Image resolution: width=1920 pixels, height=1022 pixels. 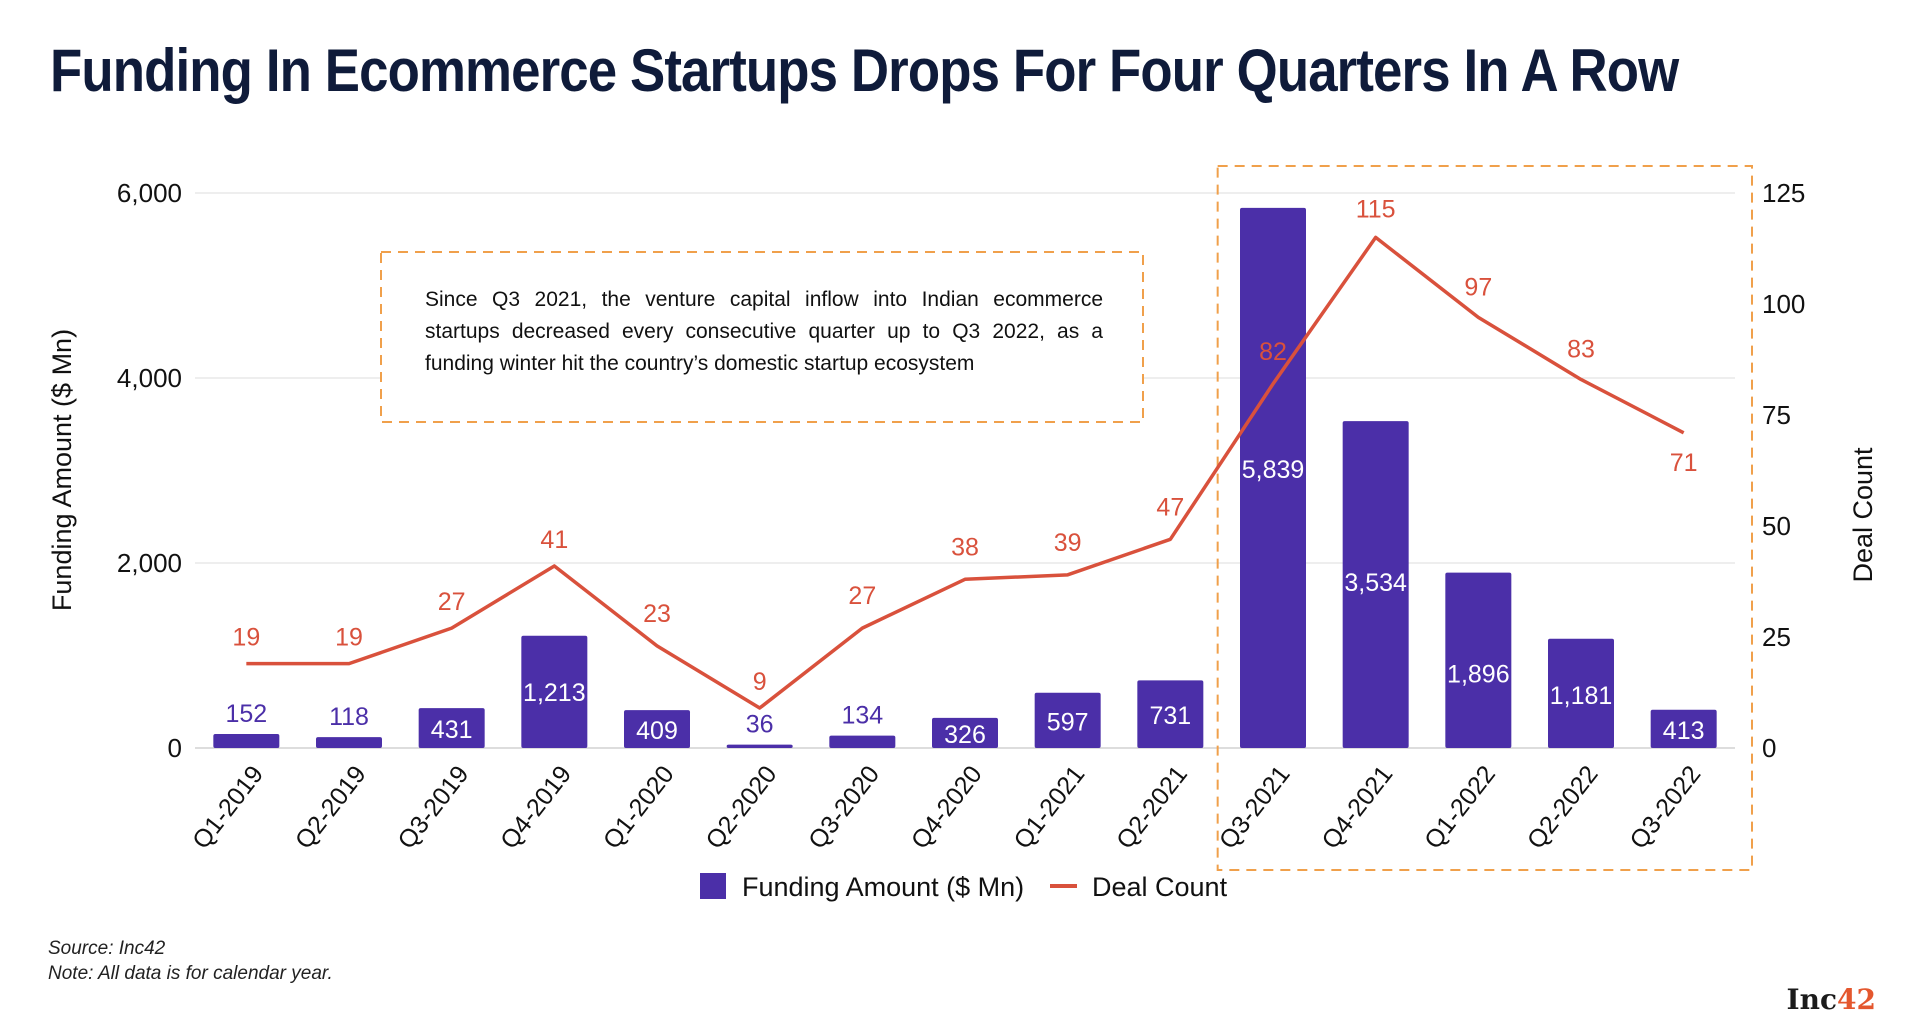 What do you see at coordinates (844, 807) in the screenshot?
I see `x-tick-label: Q3-2020` at bounding box center [844, 807].